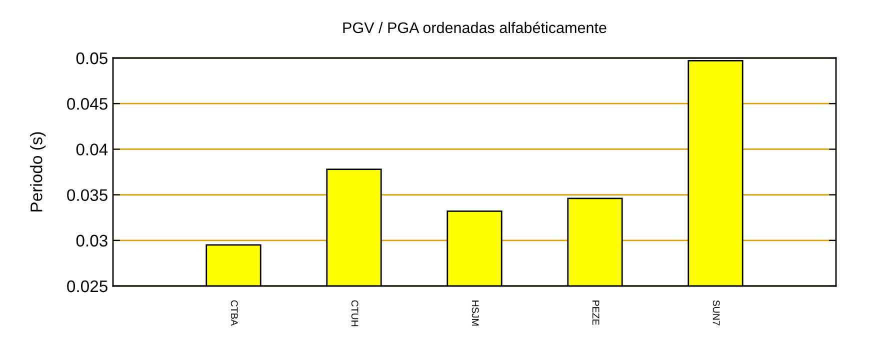 The image size is (870, 350). Describe the element at coordinates (92, 240) in the screenshot. I see `y-tick-label: 0.03` at that location.